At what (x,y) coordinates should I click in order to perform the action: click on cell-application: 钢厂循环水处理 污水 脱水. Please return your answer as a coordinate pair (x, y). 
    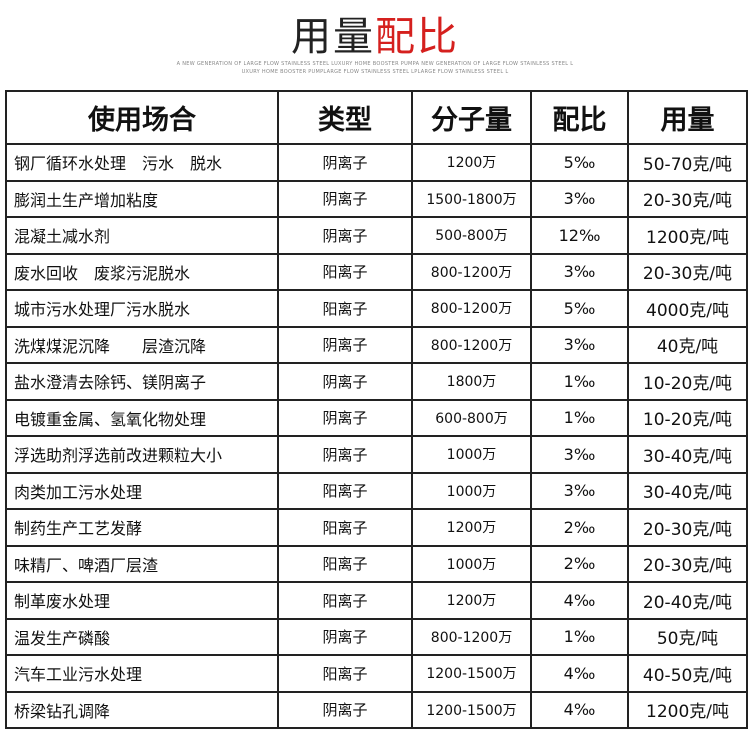
    Looking at the image, I should click on (142, 162).